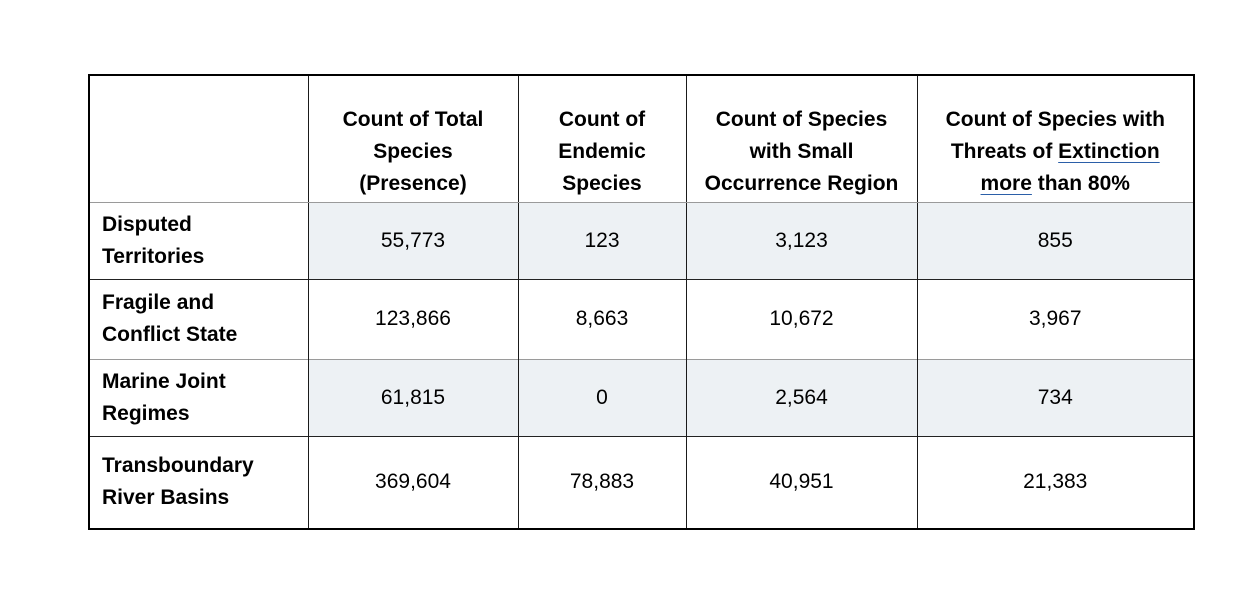  What do you see at coordinates (198, 482) in the screenshot?
I see `row-label: Transboundary River Basins` at bounding box center [198, 482].